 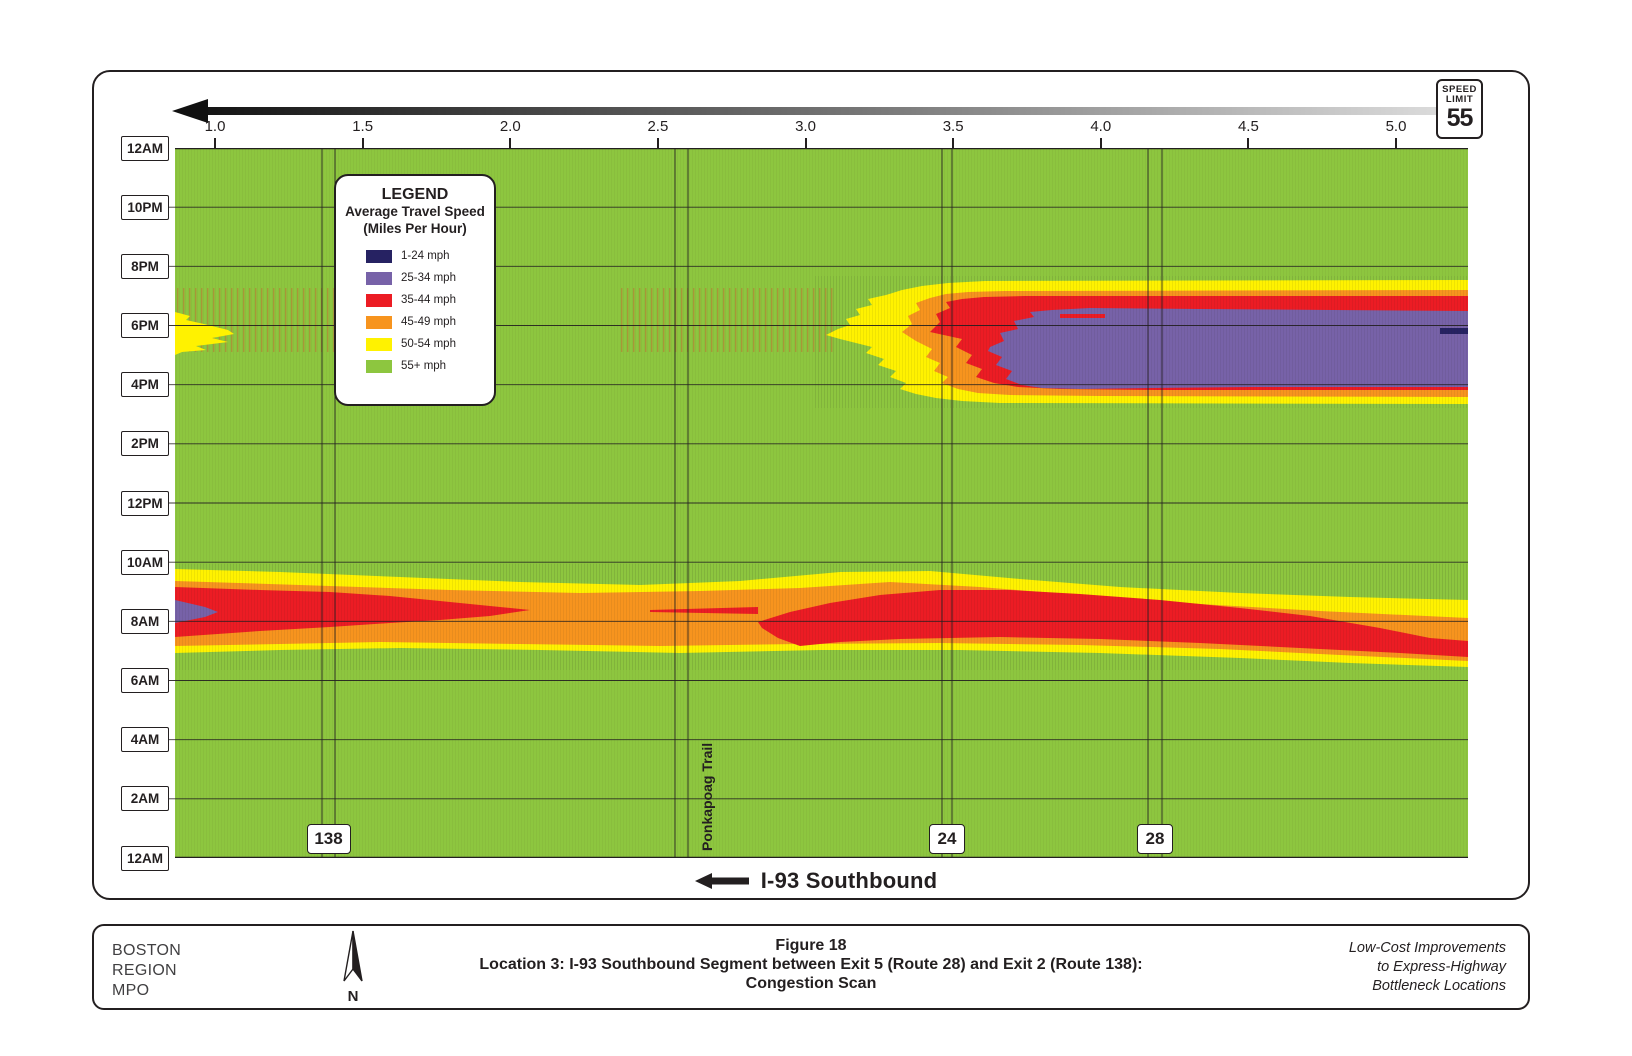 I want to click on mile-label: 1.0, so click(x=215, y=126).